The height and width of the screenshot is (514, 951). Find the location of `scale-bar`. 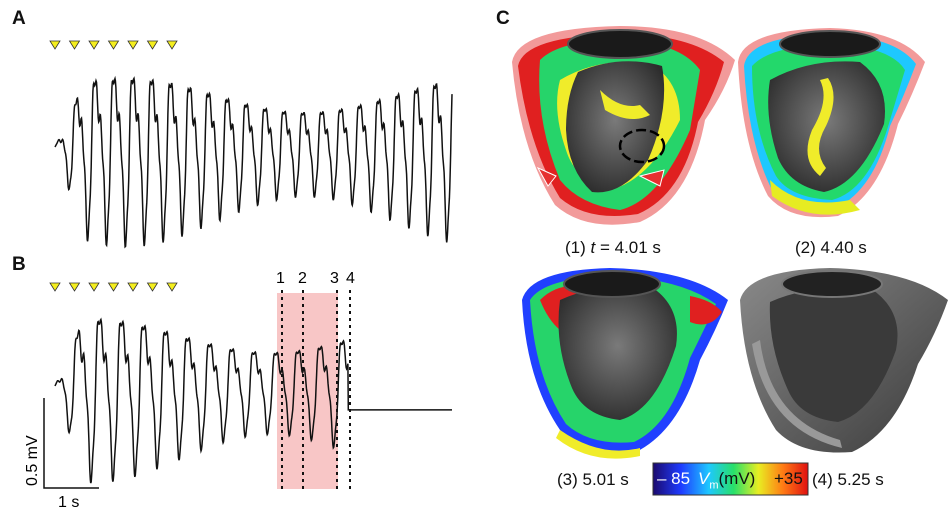

scale-bar is located at coordinates (71, 443).